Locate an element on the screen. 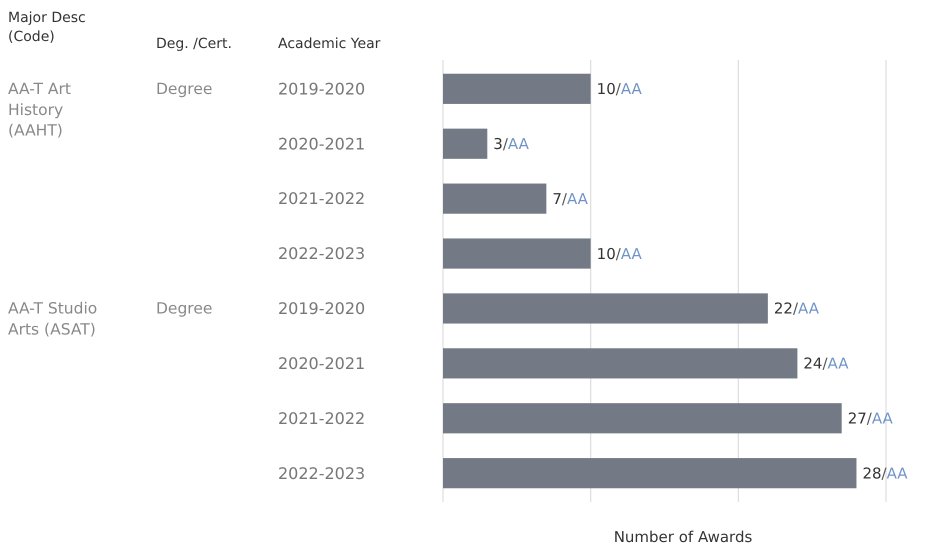 This screenshot has width=934, height=551. data-label: 27/AA is located at coordinates (871, 419).